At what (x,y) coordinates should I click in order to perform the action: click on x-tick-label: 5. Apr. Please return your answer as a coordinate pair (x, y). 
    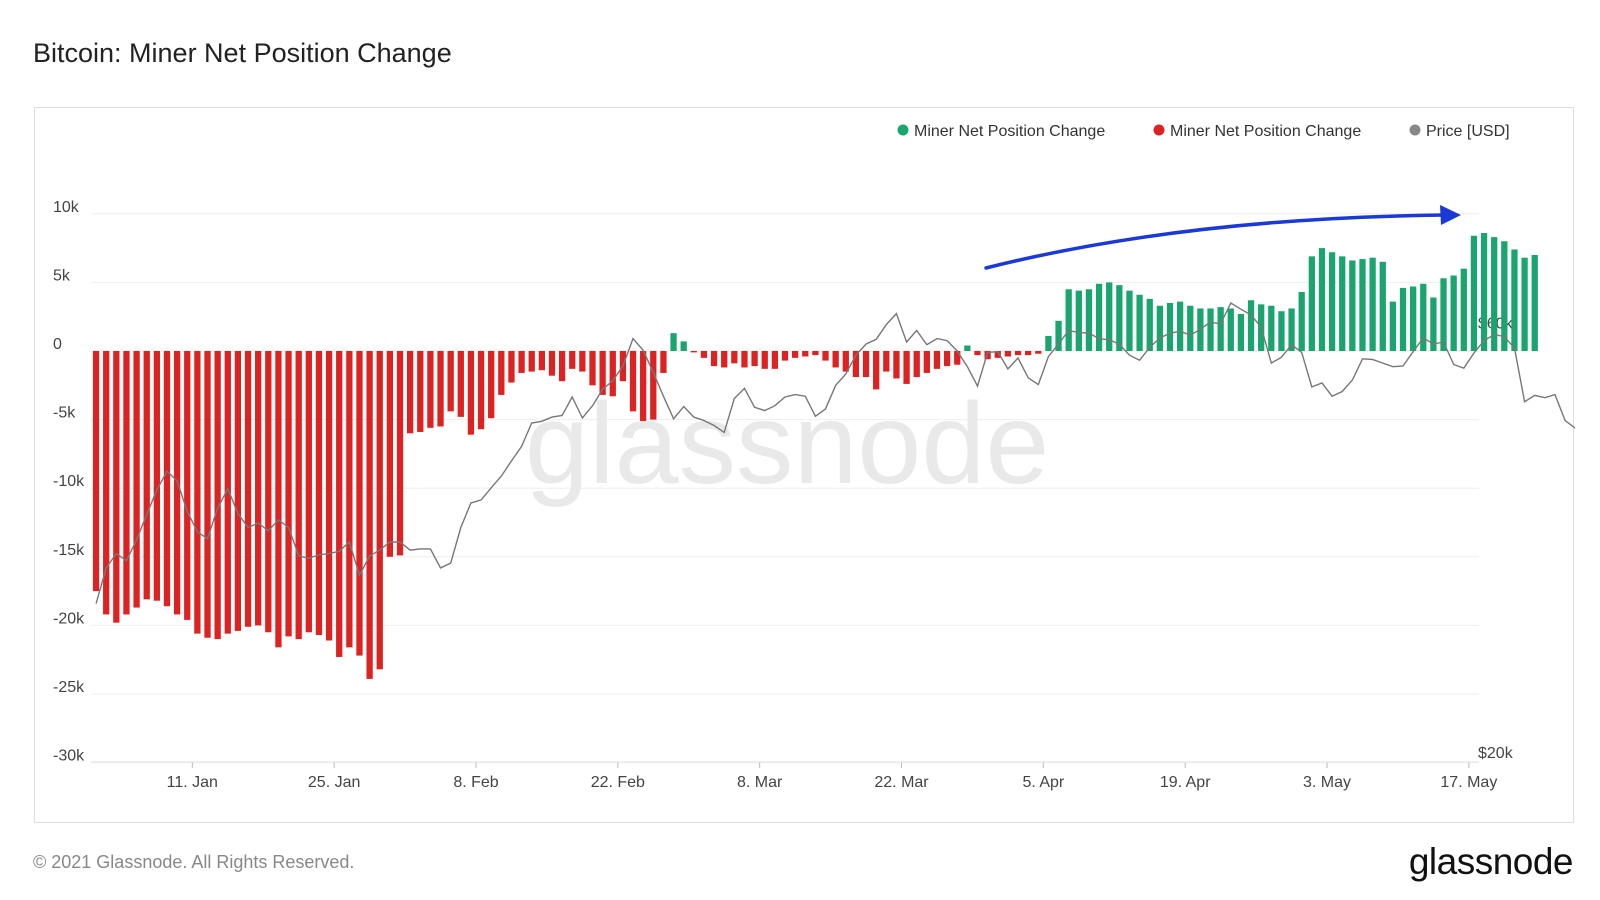
    Looking at the image, I should click on (1043, 782).